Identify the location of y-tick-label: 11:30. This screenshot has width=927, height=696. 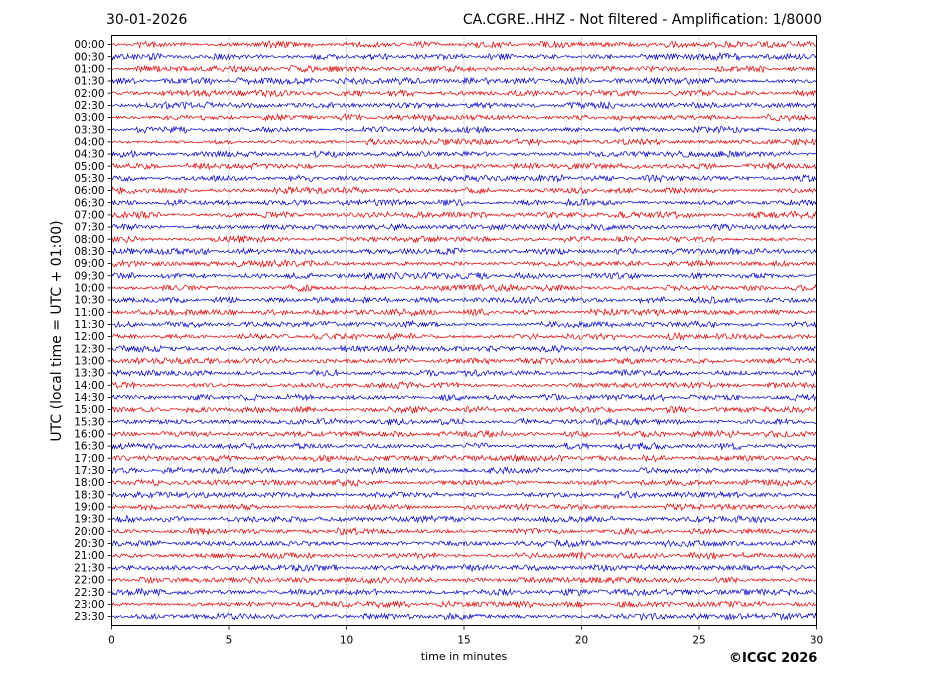
(89, 325).